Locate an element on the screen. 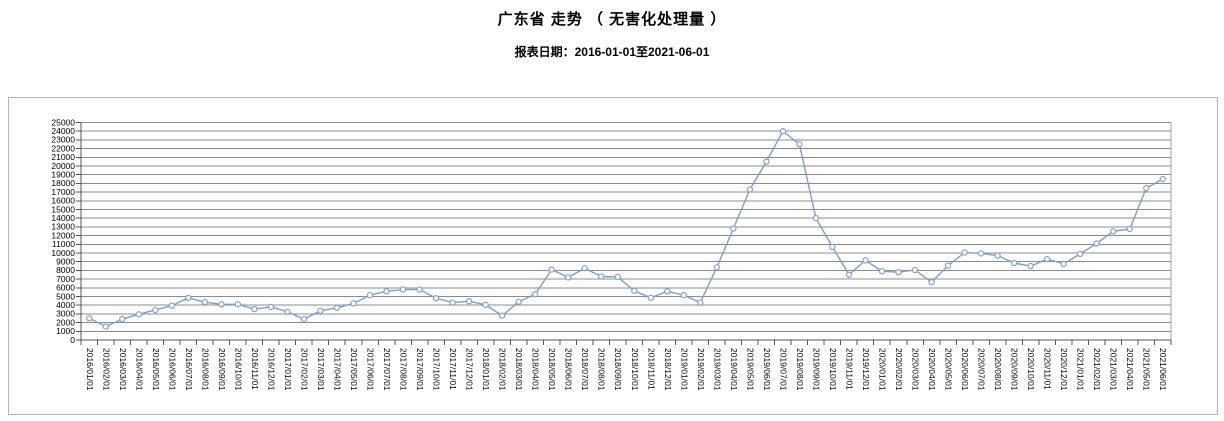 The height and width of the screenshot is (421, 1224). x-axis-label: 2018/08/01 is located at coordinates (602, 369).